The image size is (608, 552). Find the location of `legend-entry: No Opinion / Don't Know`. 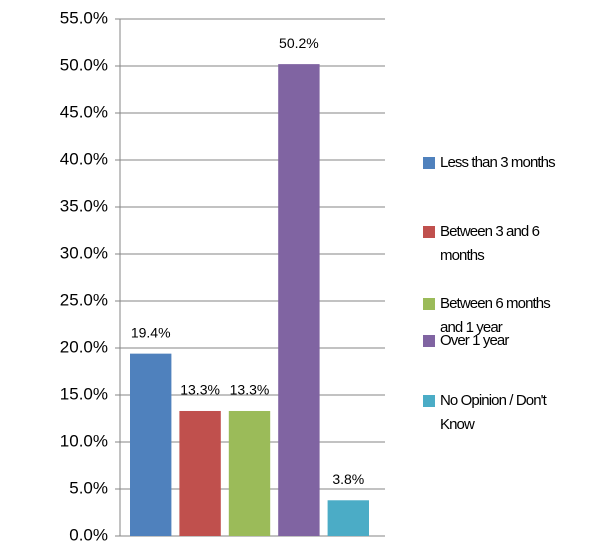

legend-entry: No Opinion / Don't Know is located at coordinates (508, 413).